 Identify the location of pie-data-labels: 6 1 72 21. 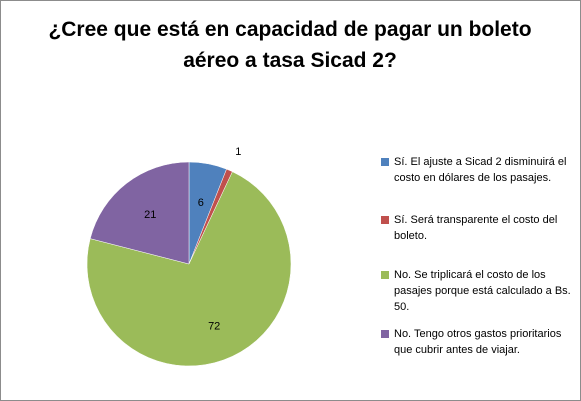
(192, 239).